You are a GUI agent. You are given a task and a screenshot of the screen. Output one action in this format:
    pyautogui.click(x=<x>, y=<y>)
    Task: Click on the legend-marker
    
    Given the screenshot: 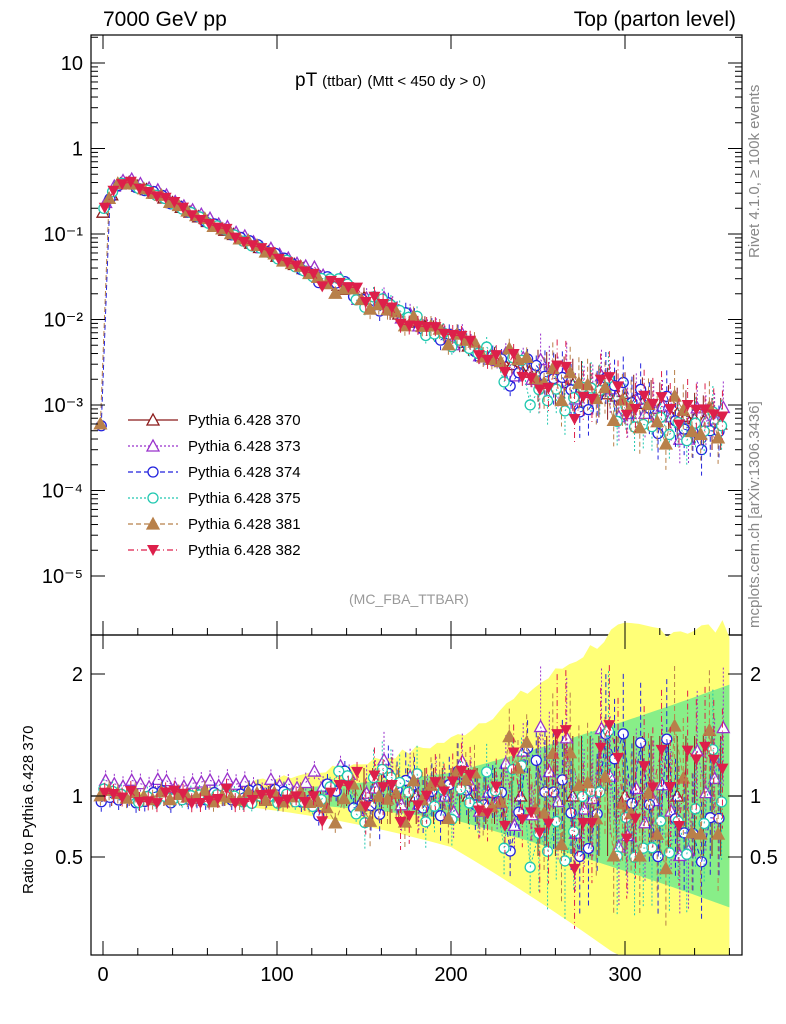 What is the action you would take?
    pyautogui.click(x=153, y=472)
    